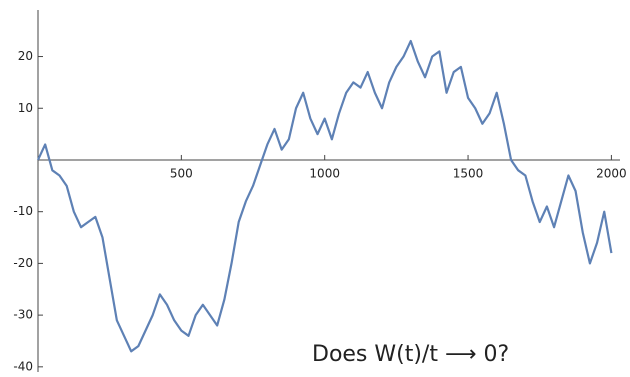 The height and width of the screenshot is (377, 630). I want to click on y-tick-label: -20, so click(23, 263).